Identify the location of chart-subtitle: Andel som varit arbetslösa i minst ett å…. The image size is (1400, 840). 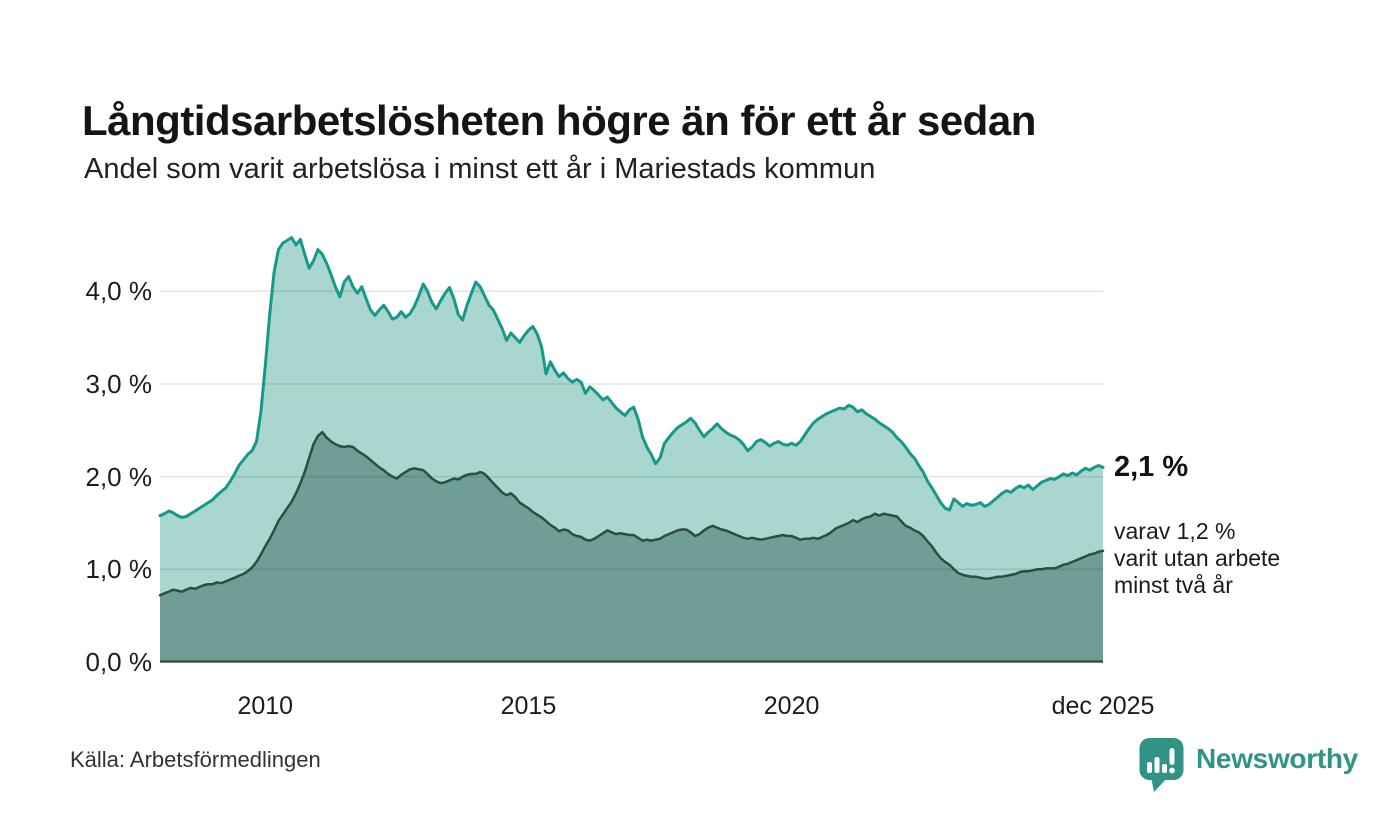
(480, 169).